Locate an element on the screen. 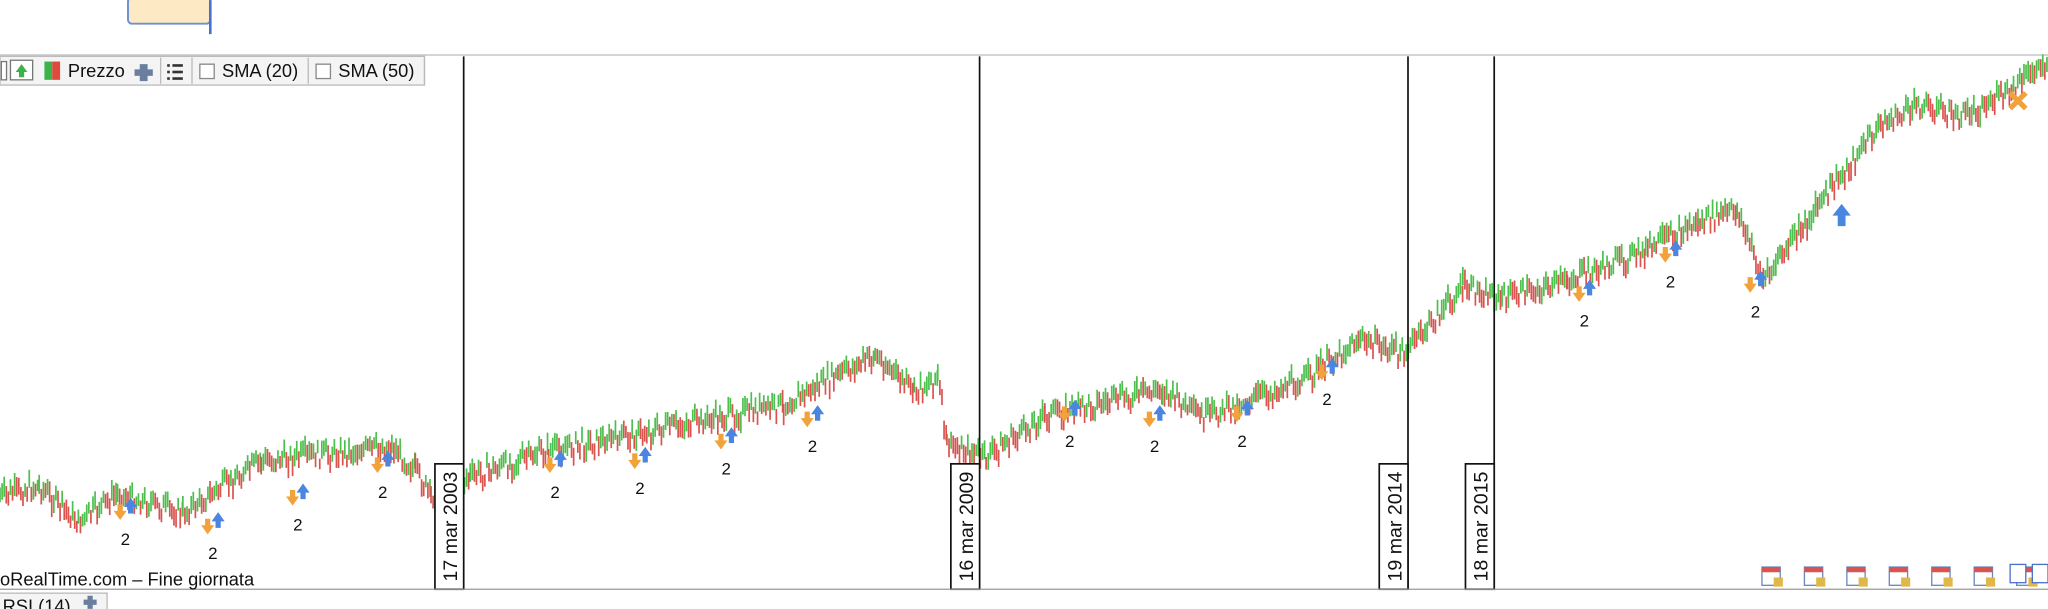  navigator-handle is located at coordinates (169, 12).